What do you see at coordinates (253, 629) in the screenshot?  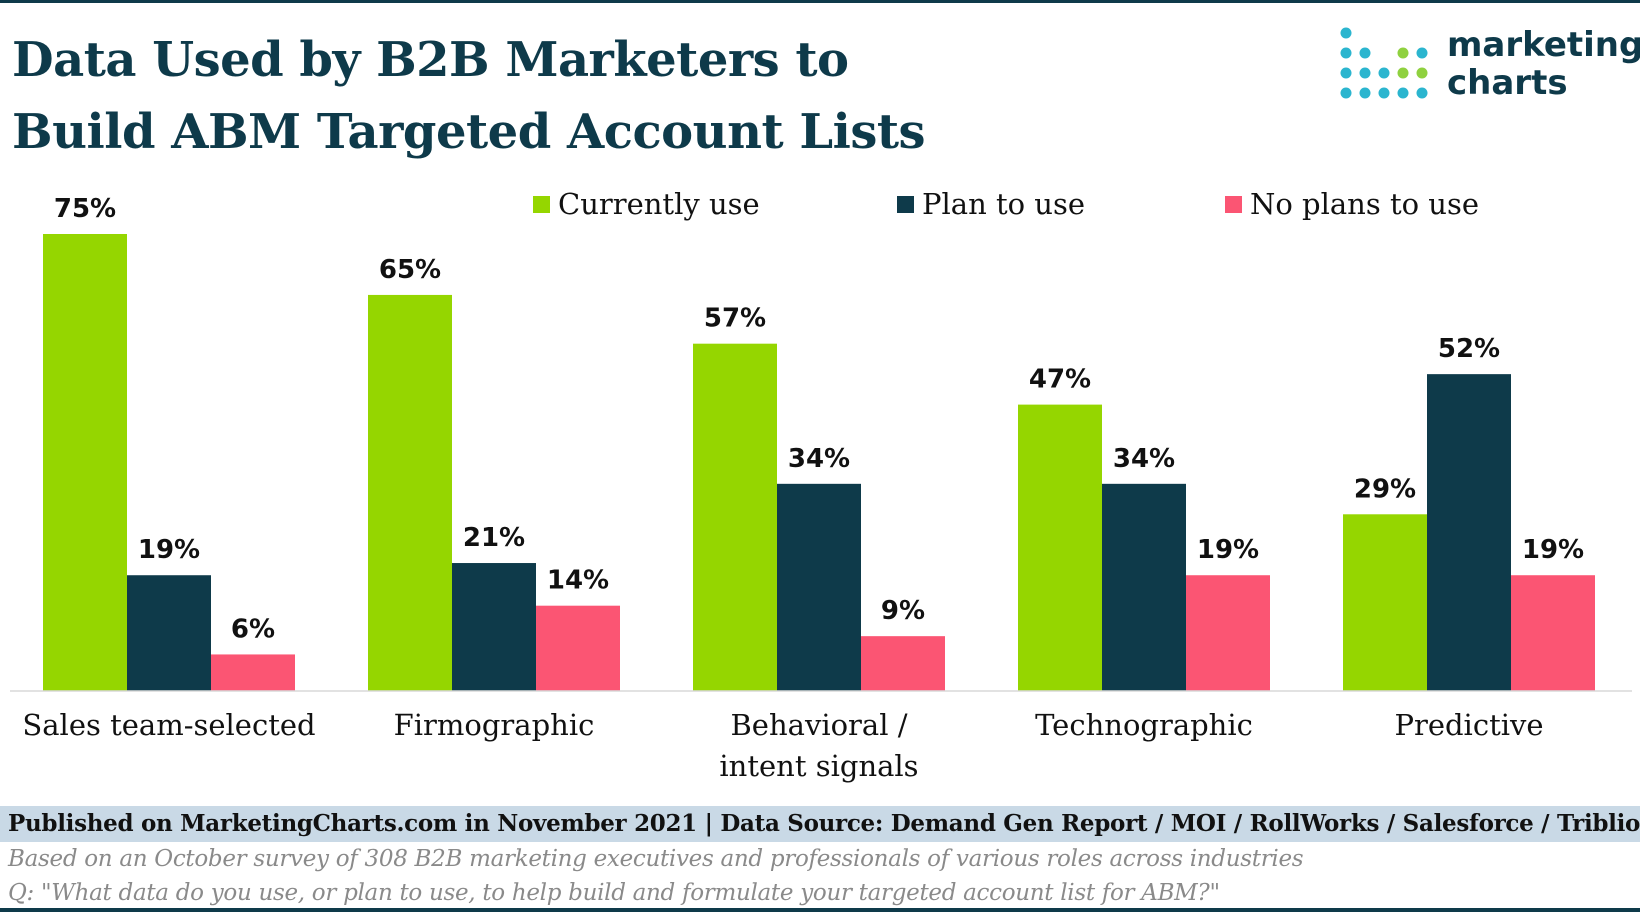 I see `value-label-sales-team-selected-no-plans-to-use: 6%` at bounding box center [253, 629].